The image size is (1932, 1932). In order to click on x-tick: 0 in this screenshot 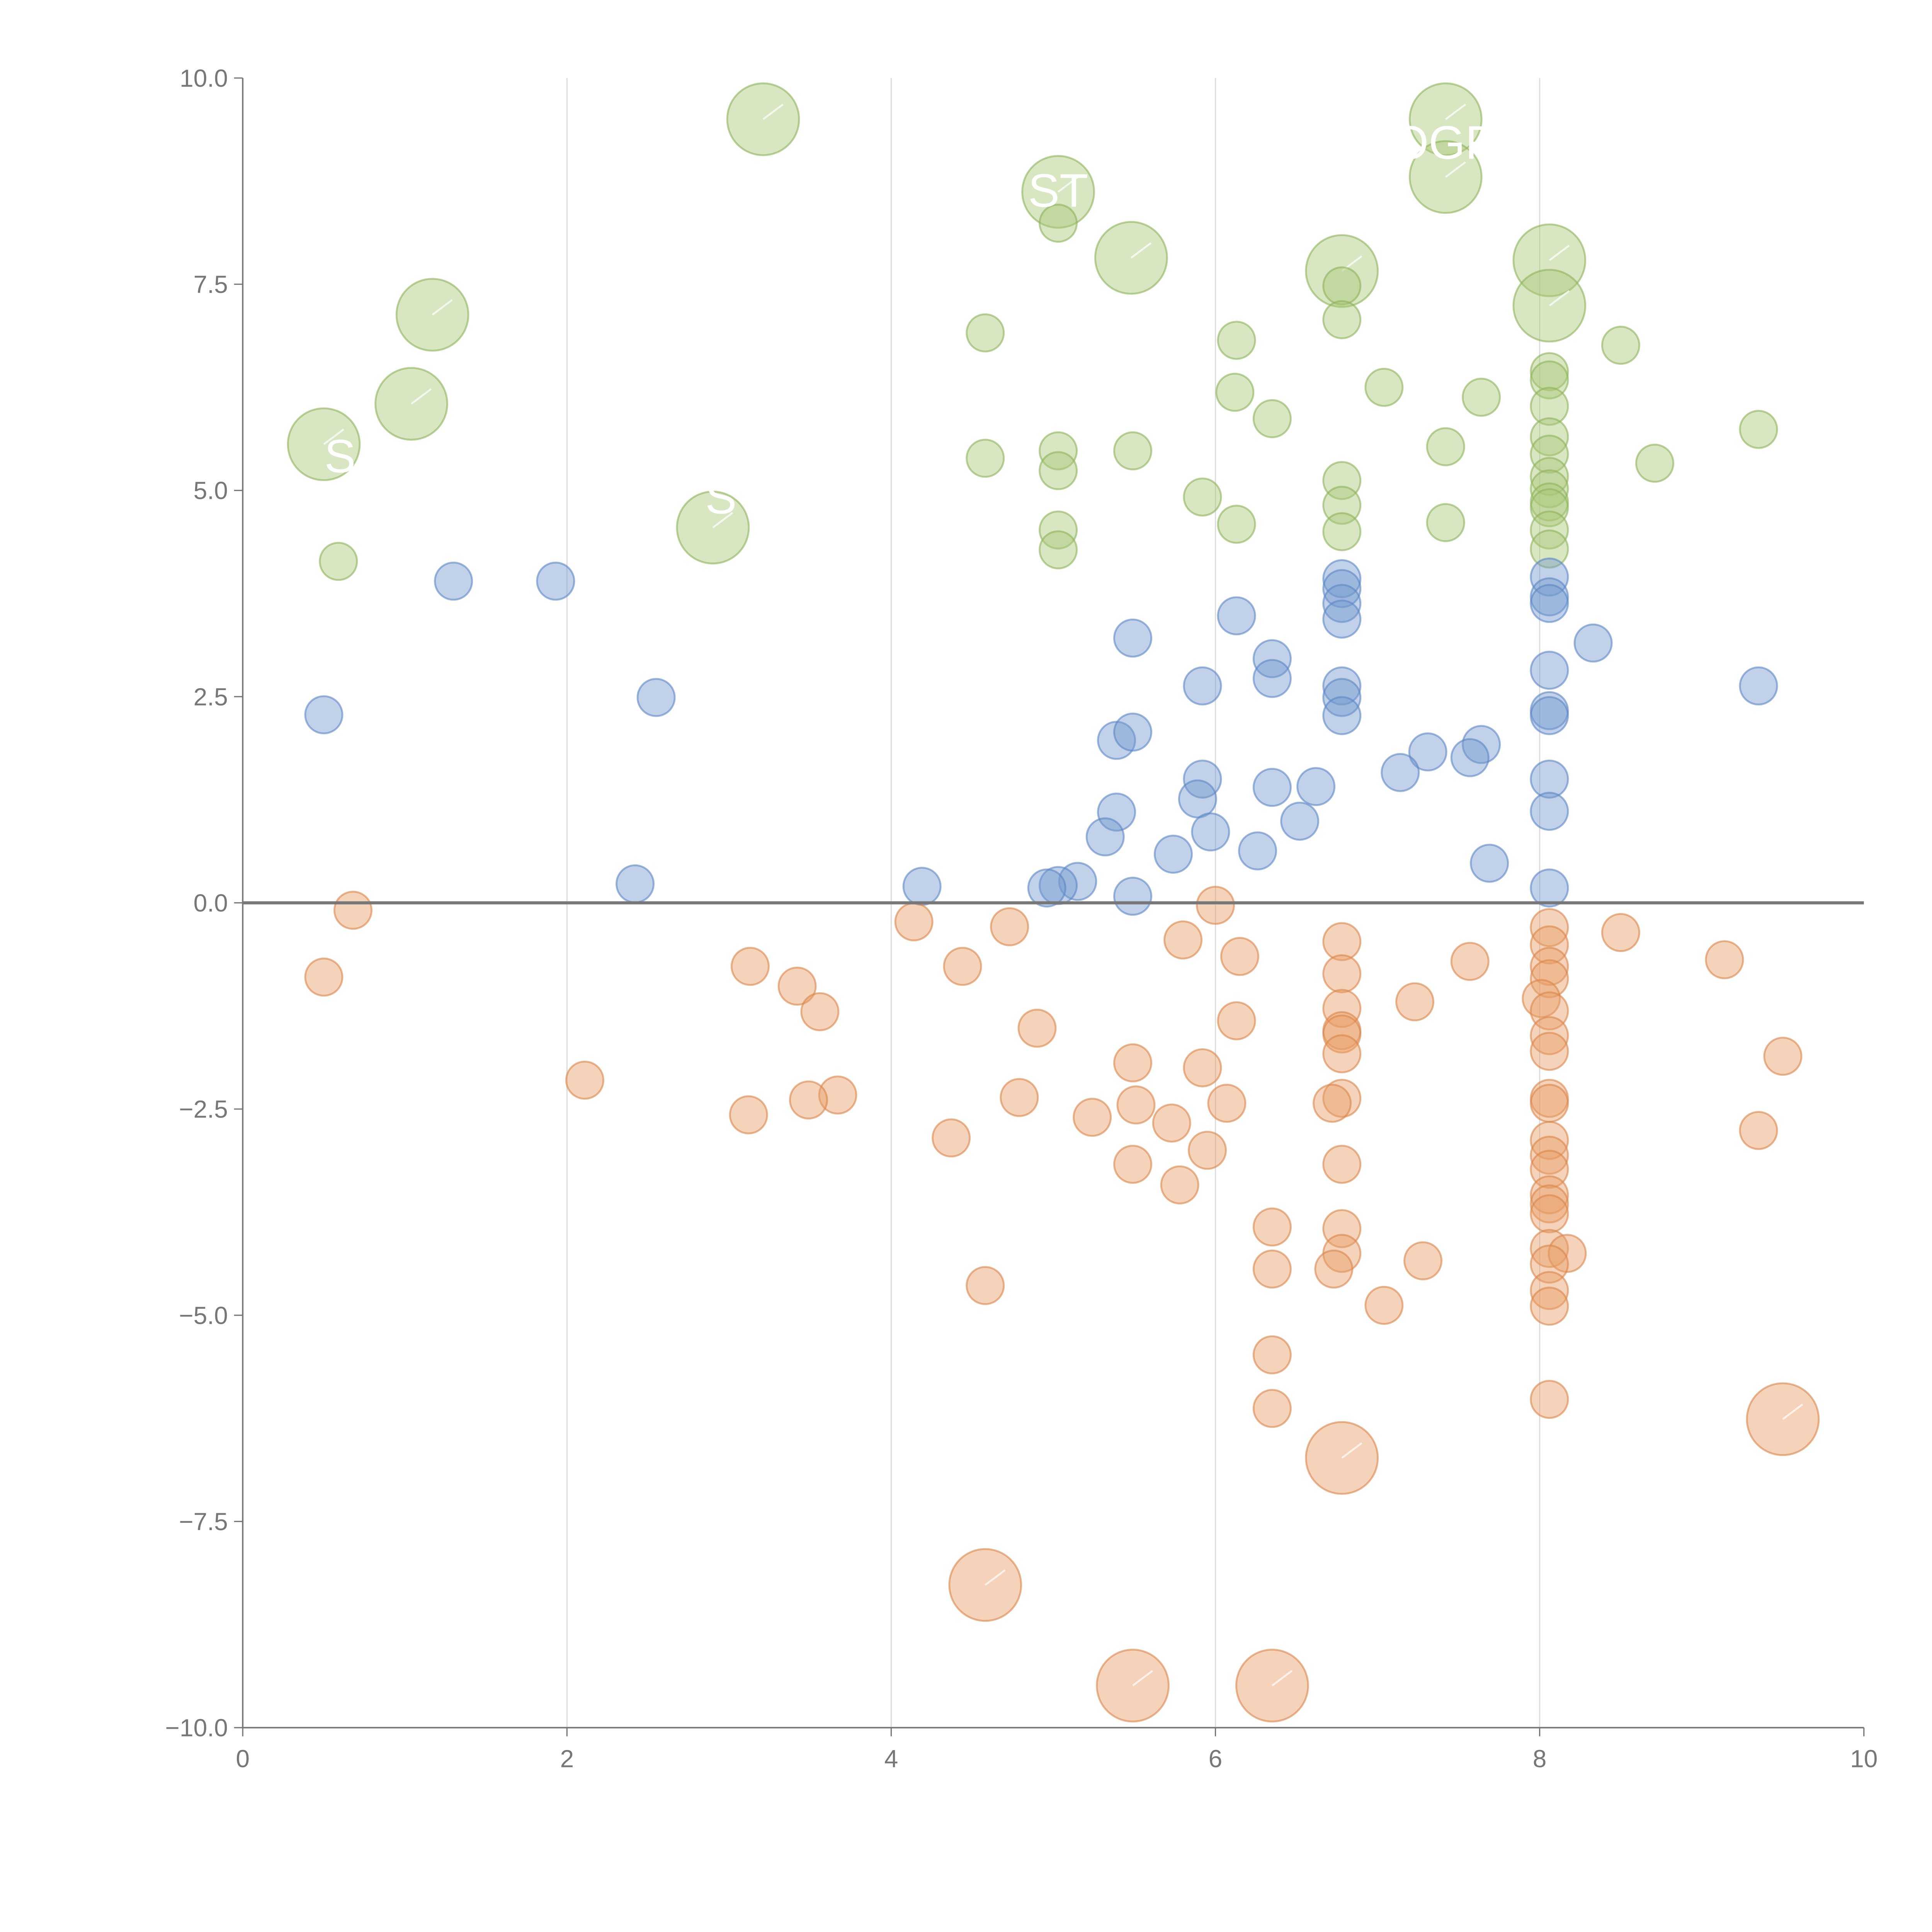, I will do `click(243, 1751)`.